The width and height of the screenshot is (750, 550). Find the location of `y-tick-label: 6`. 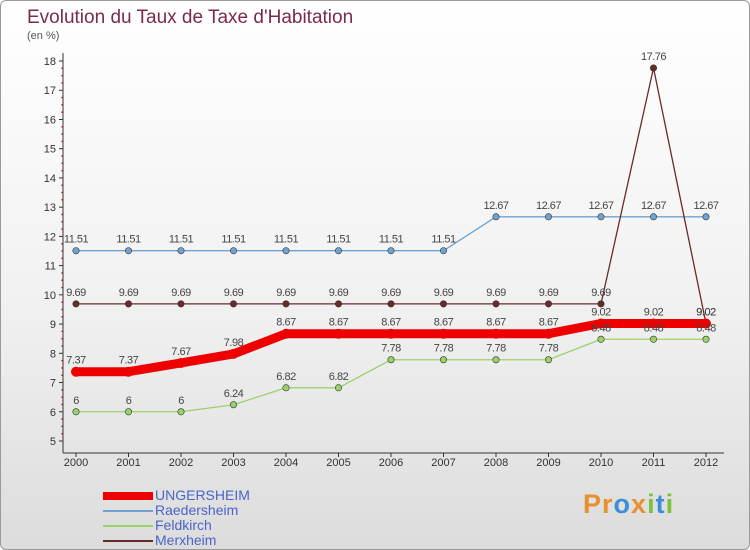

y-tick-label: 6 is located at coordinates (53, 413).